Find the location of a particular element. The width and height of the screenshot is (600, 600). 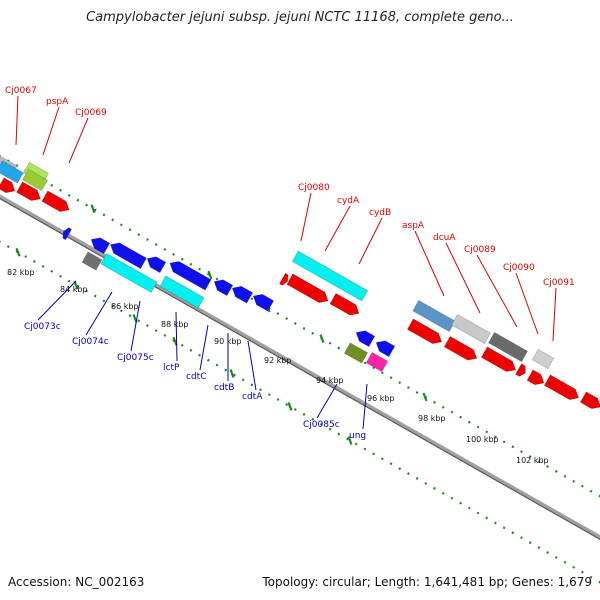

kbp-label: 82 kbp is located at coordinates (21, 272).